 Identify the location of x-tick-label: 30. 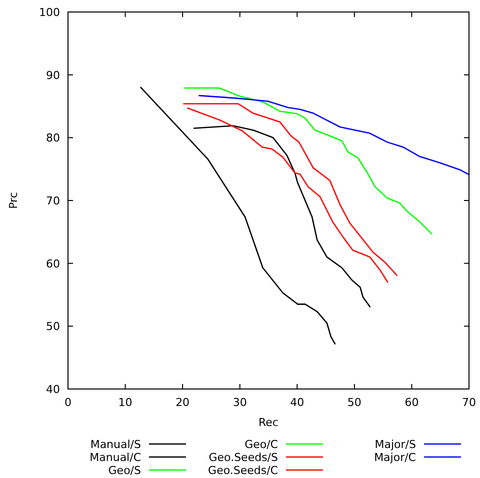
(239, 402).